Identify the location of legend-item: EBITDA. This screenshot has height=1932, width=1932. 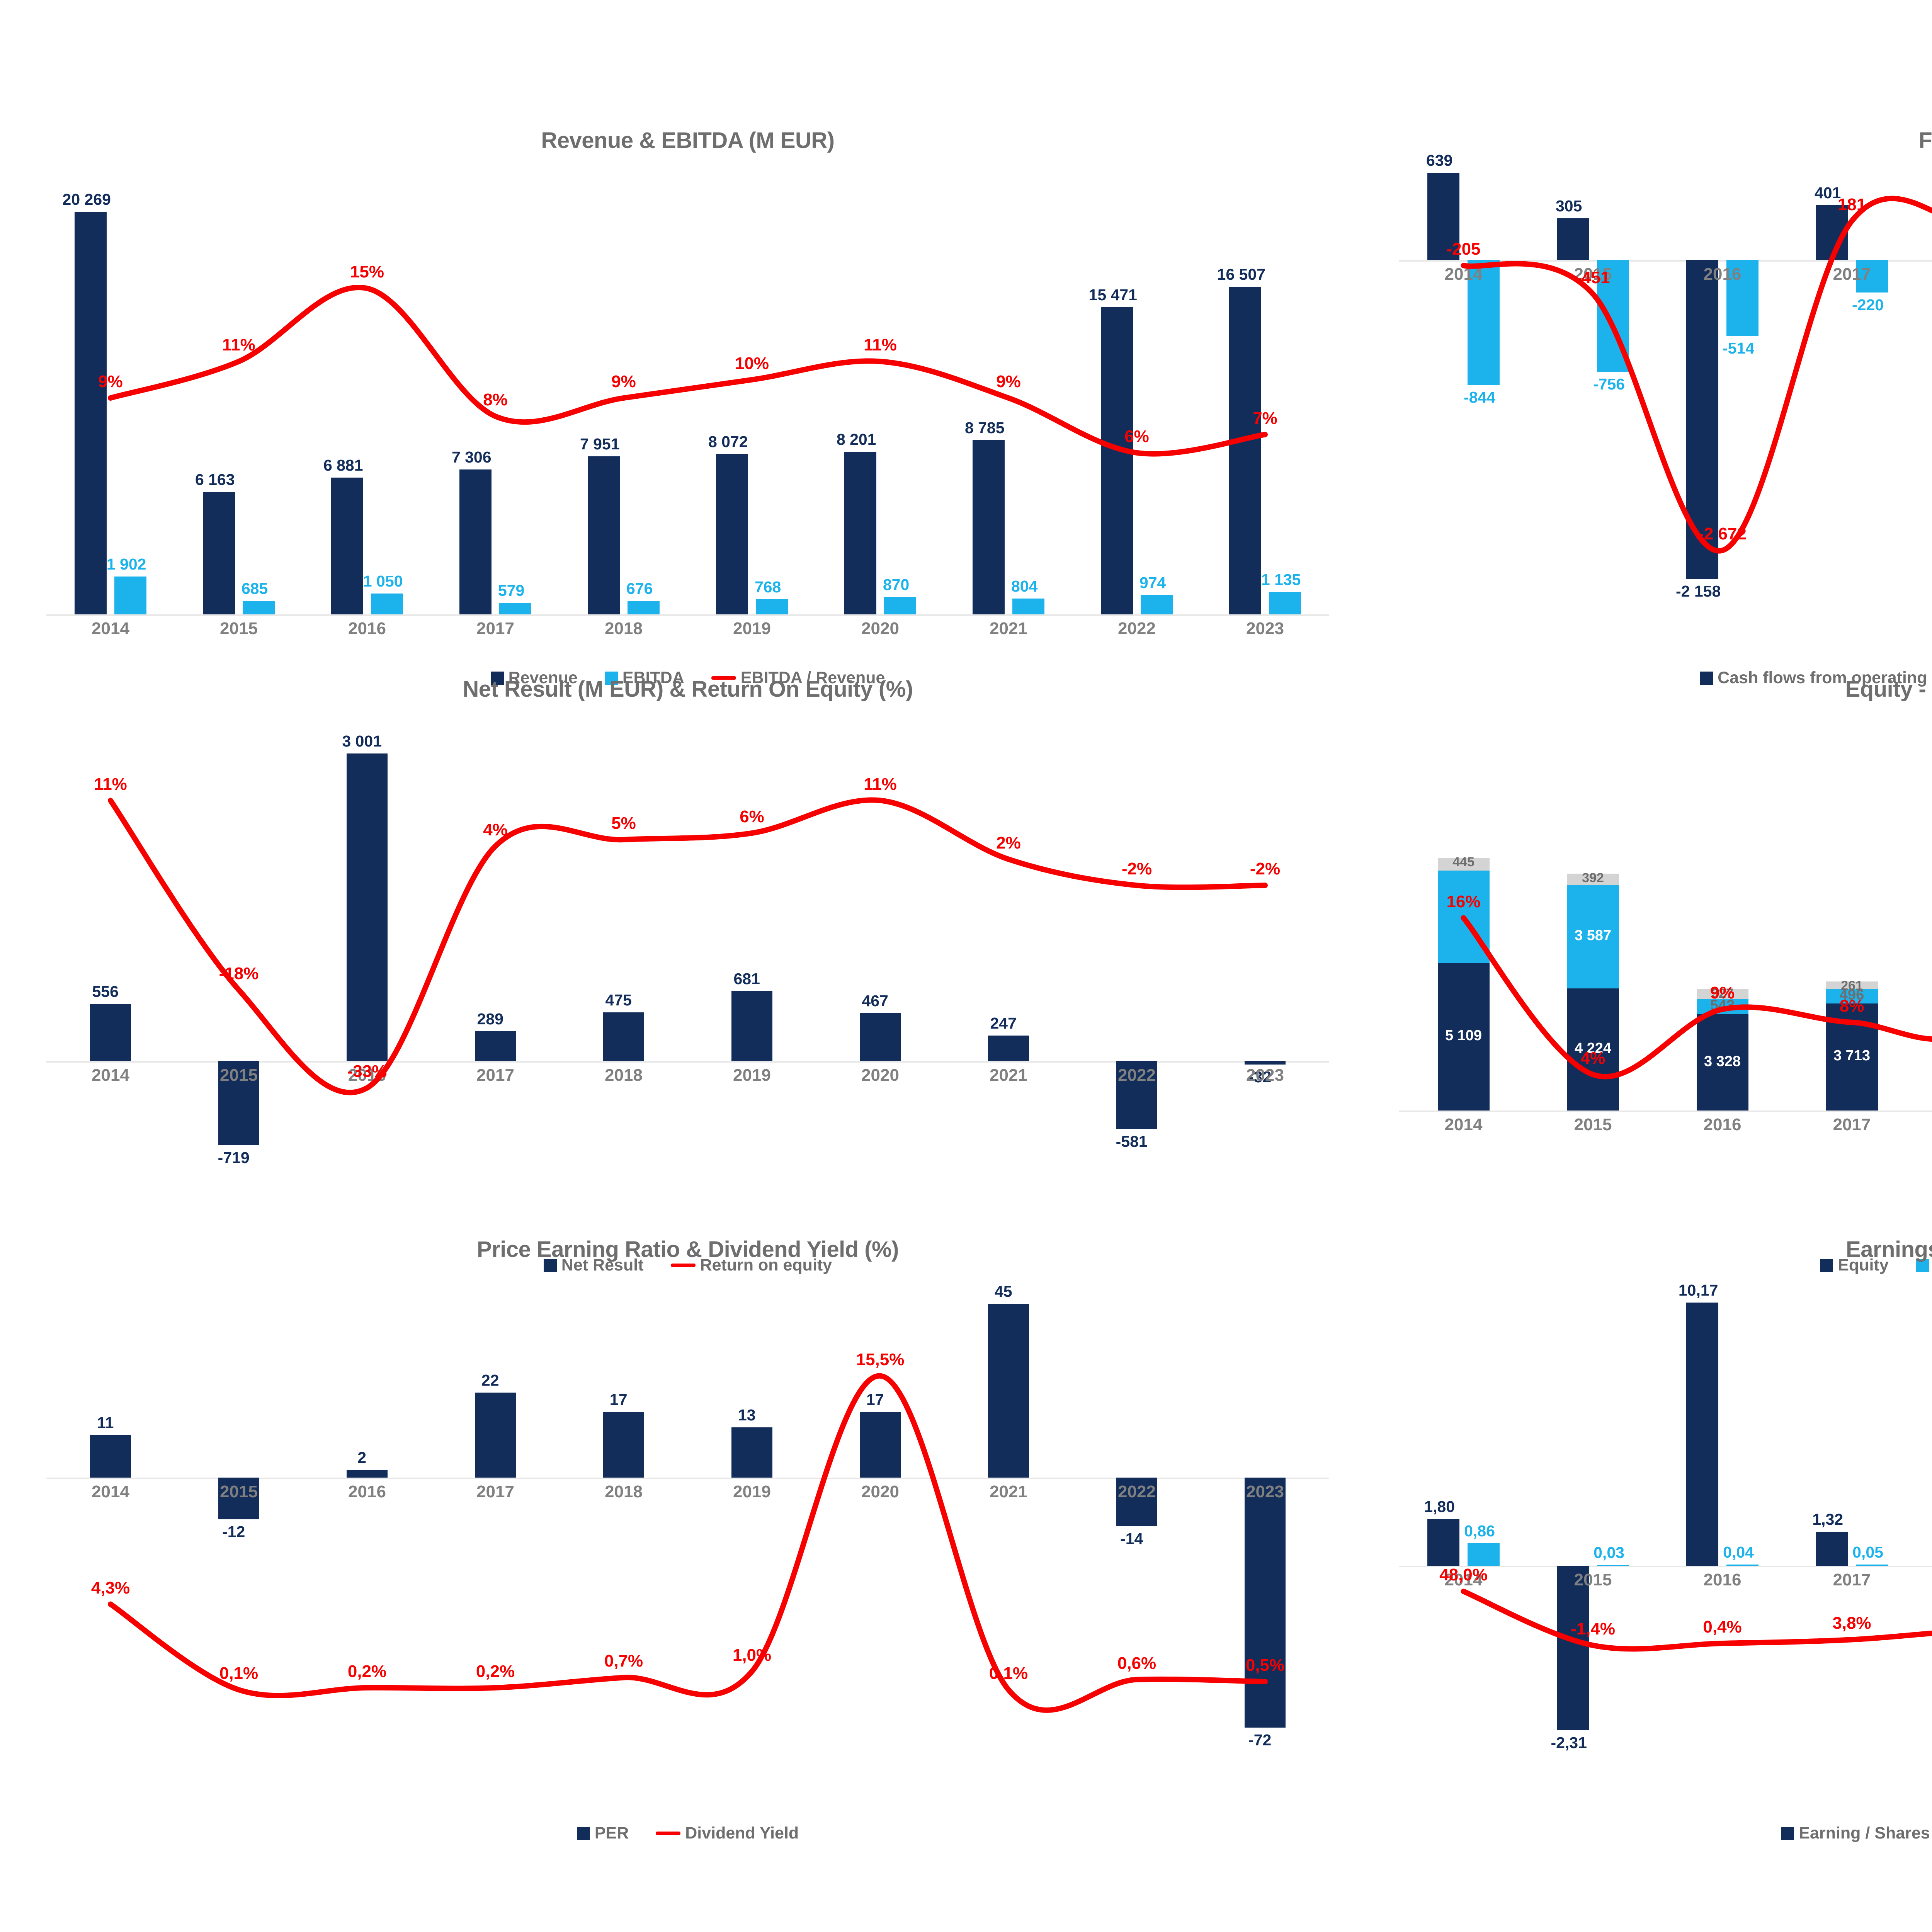
(644, 677).